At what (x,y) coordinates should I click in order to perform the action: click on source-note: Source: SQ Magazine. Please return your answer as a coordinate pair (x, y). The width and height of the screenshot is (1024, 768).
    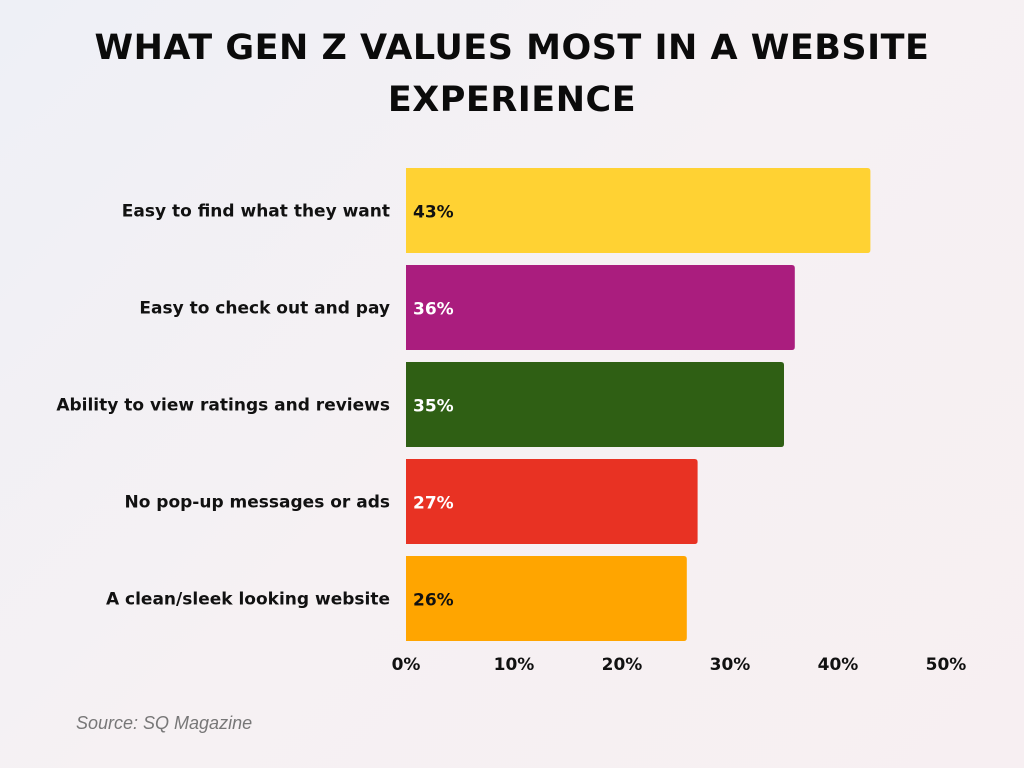
    Looking at the image, I should click on (164, 723).